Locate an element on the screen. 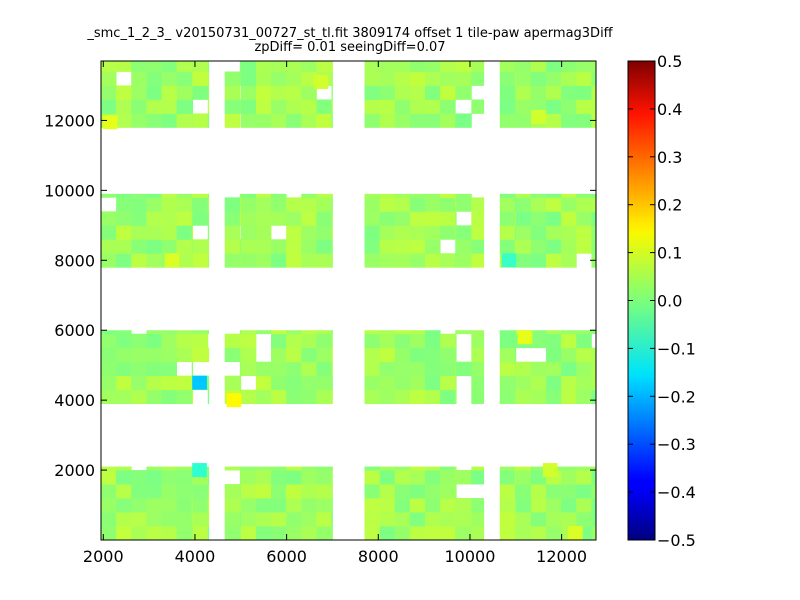 Image resolution: width=800 pixels, height=600 pixels. y-tick-label: 10000 is located at coordinates (69, 190).